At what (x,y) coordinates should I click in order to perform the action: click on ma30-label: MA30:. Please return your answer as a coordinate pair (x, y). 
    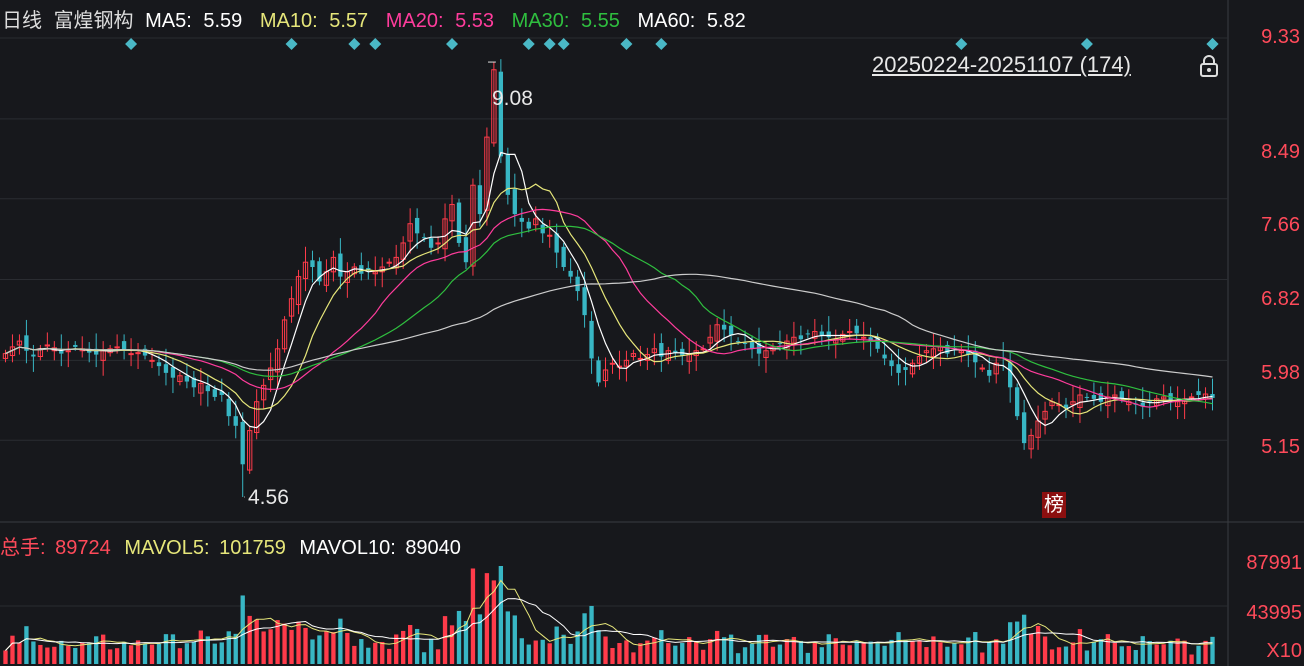
    Looking at the image, I should click on (540, 21).